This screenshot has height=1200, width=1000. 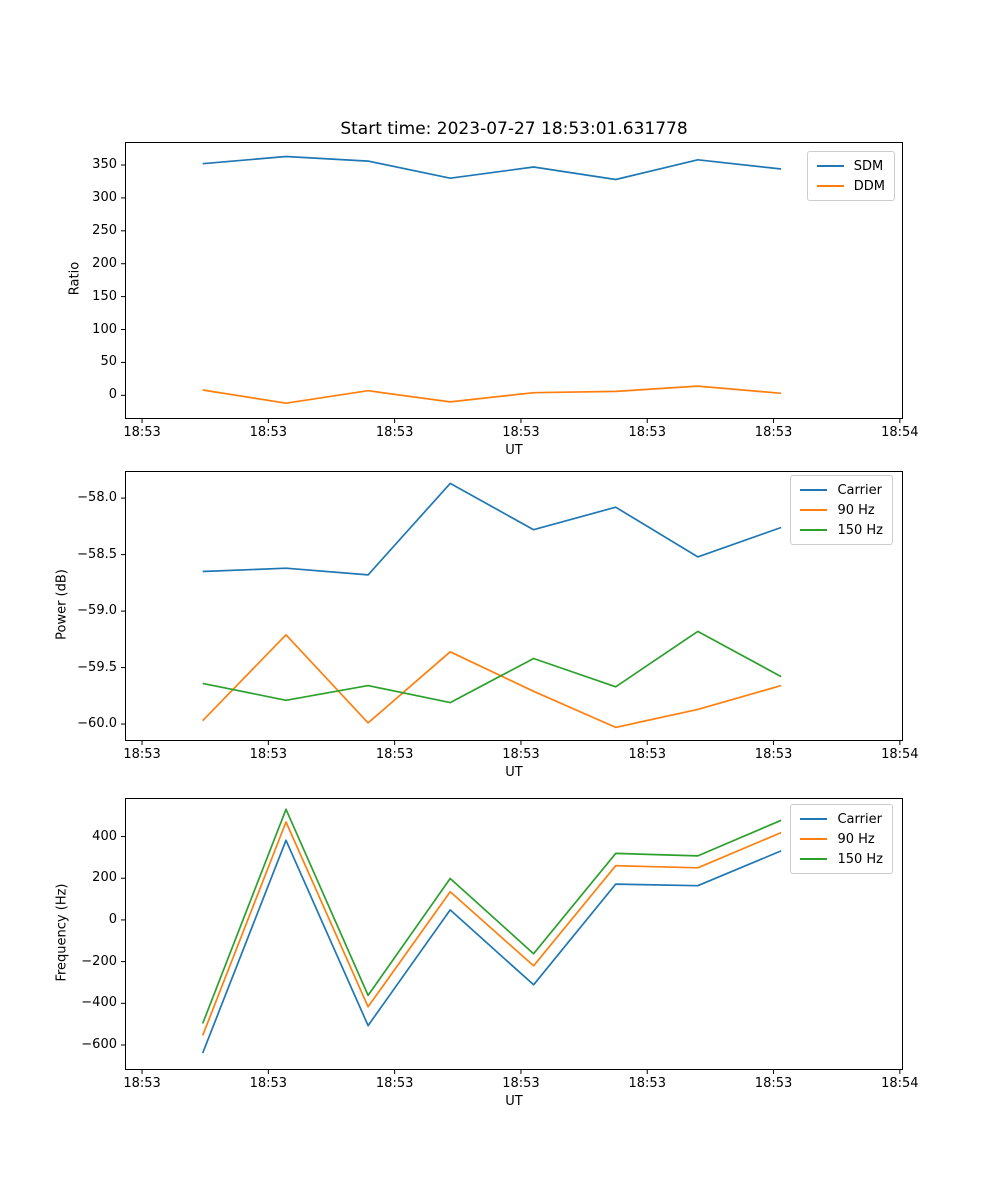 I want to click on legend-item-ddm: DDM, so click(x=850, y=186).